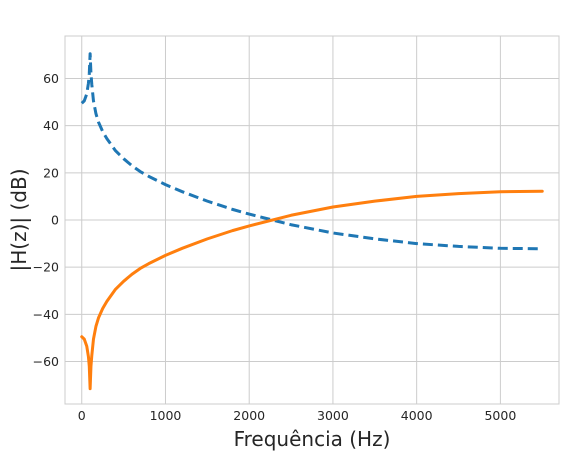 The height and width of the screenshot is (458, 572). Describe the element at coordinates (82, 415) in the screenshot. I see `x-tick-label: 0` at that location.